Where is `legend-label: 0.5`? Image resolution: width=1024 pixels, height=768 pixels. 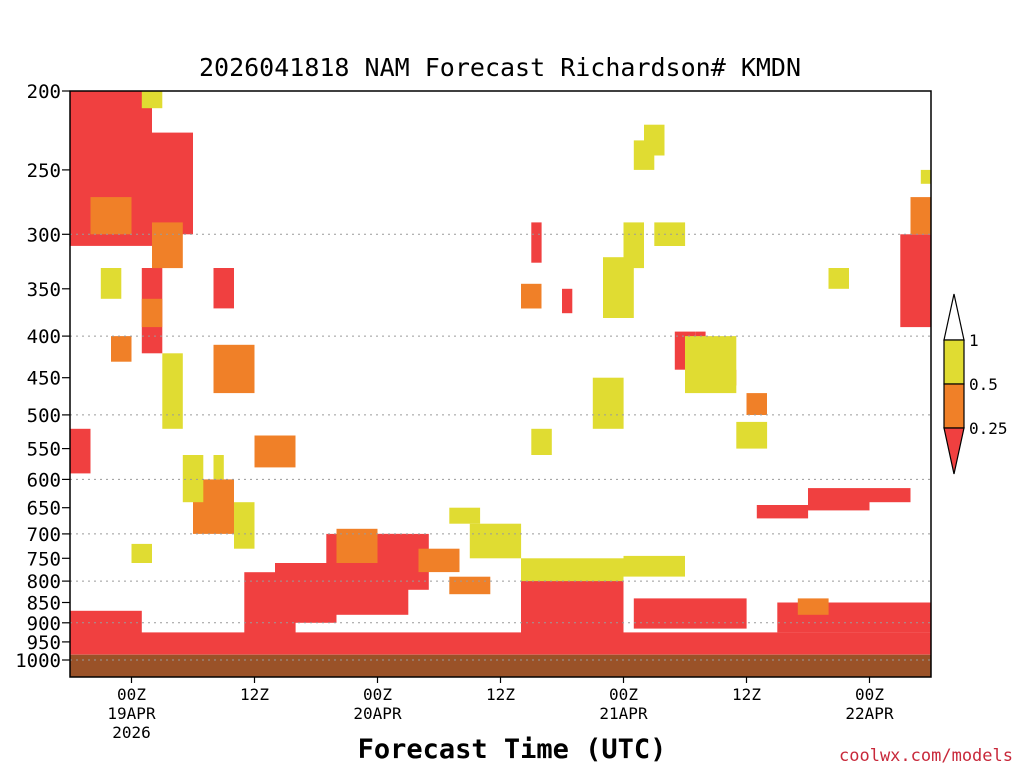 legend-label: 0.5 is located at coordinates (983, 384).